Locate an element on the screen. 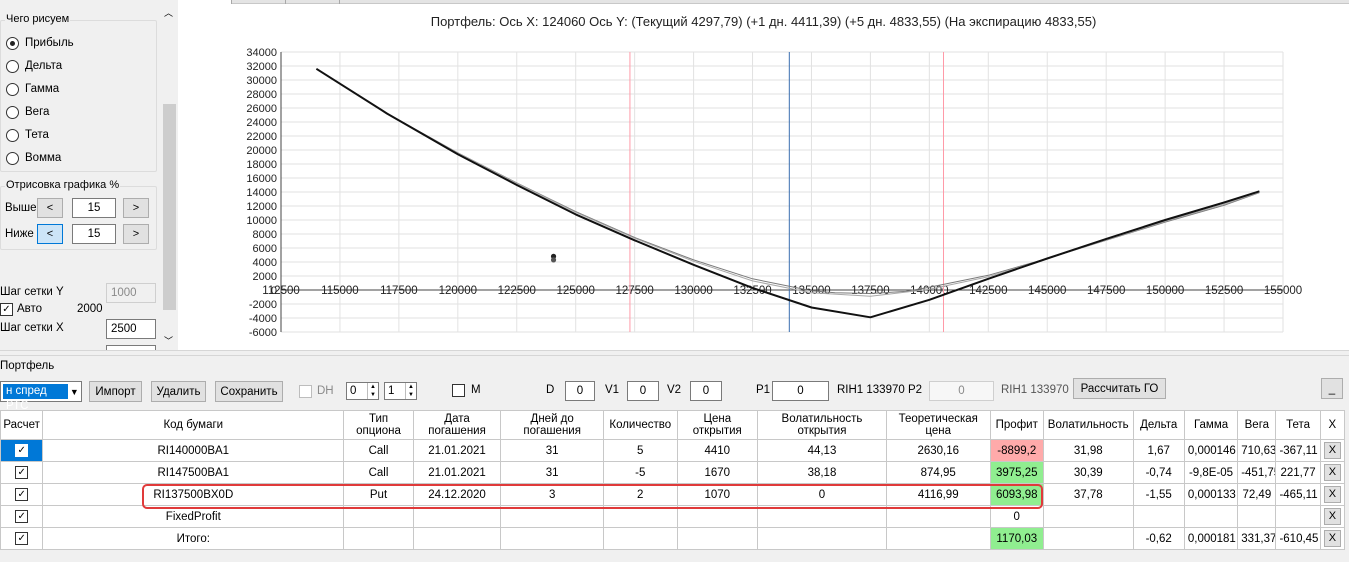 This screenshot has width=1349, height=562. cell-exp: 21.01.2021 is located at coordinates (457, 450).